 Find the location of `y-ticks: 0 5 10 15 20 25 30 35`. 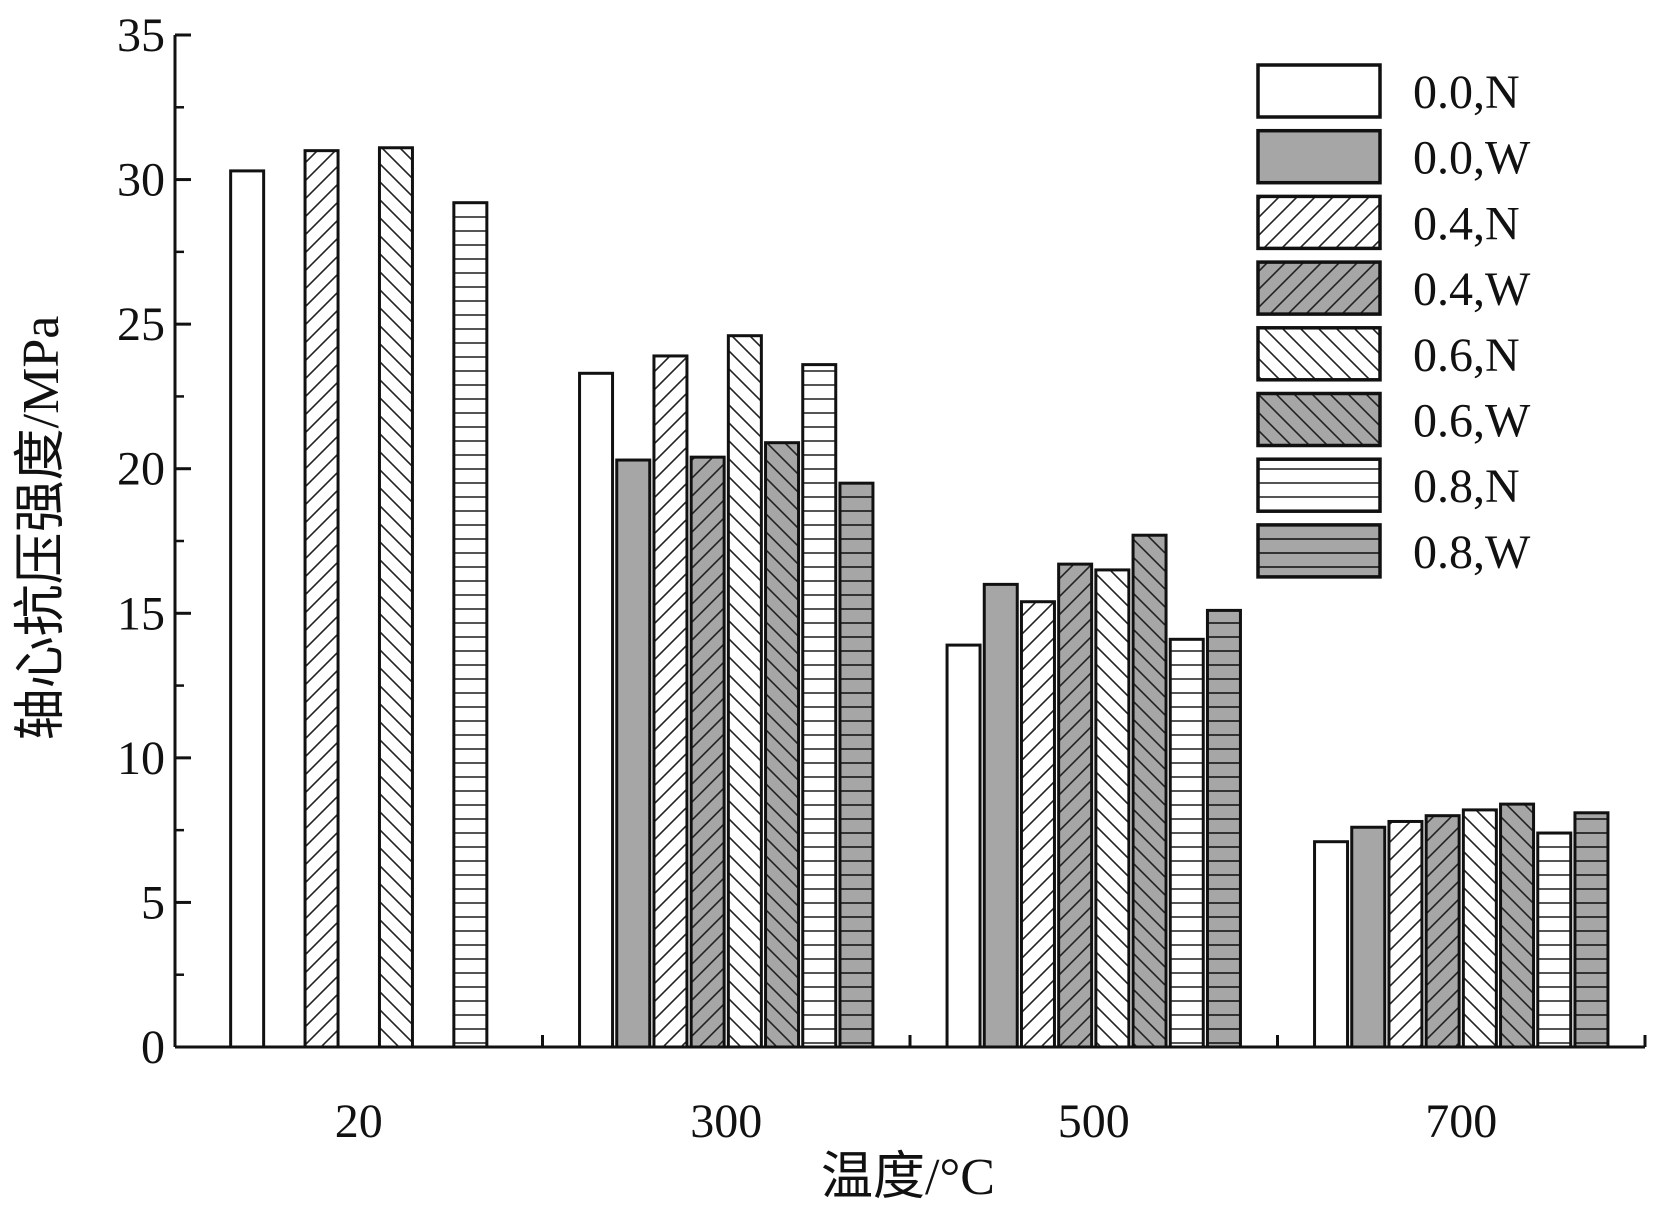

y-ticks: 0 5 10 15 20 25 30 35 is located at coordinates (154, 541).